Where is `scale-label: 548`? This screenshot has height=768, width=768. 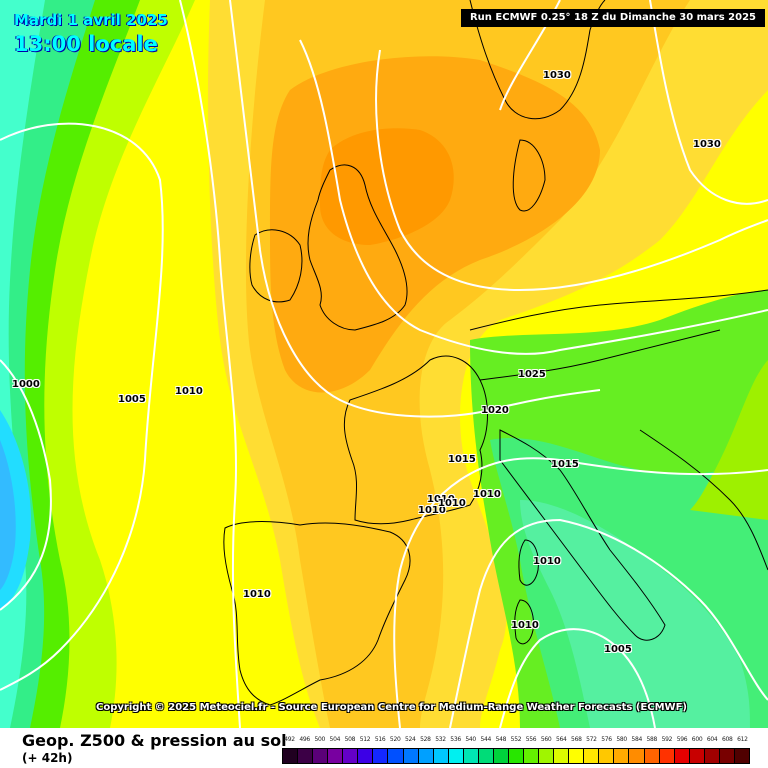
scale-label: 548 is located at coordinates (501, 739).